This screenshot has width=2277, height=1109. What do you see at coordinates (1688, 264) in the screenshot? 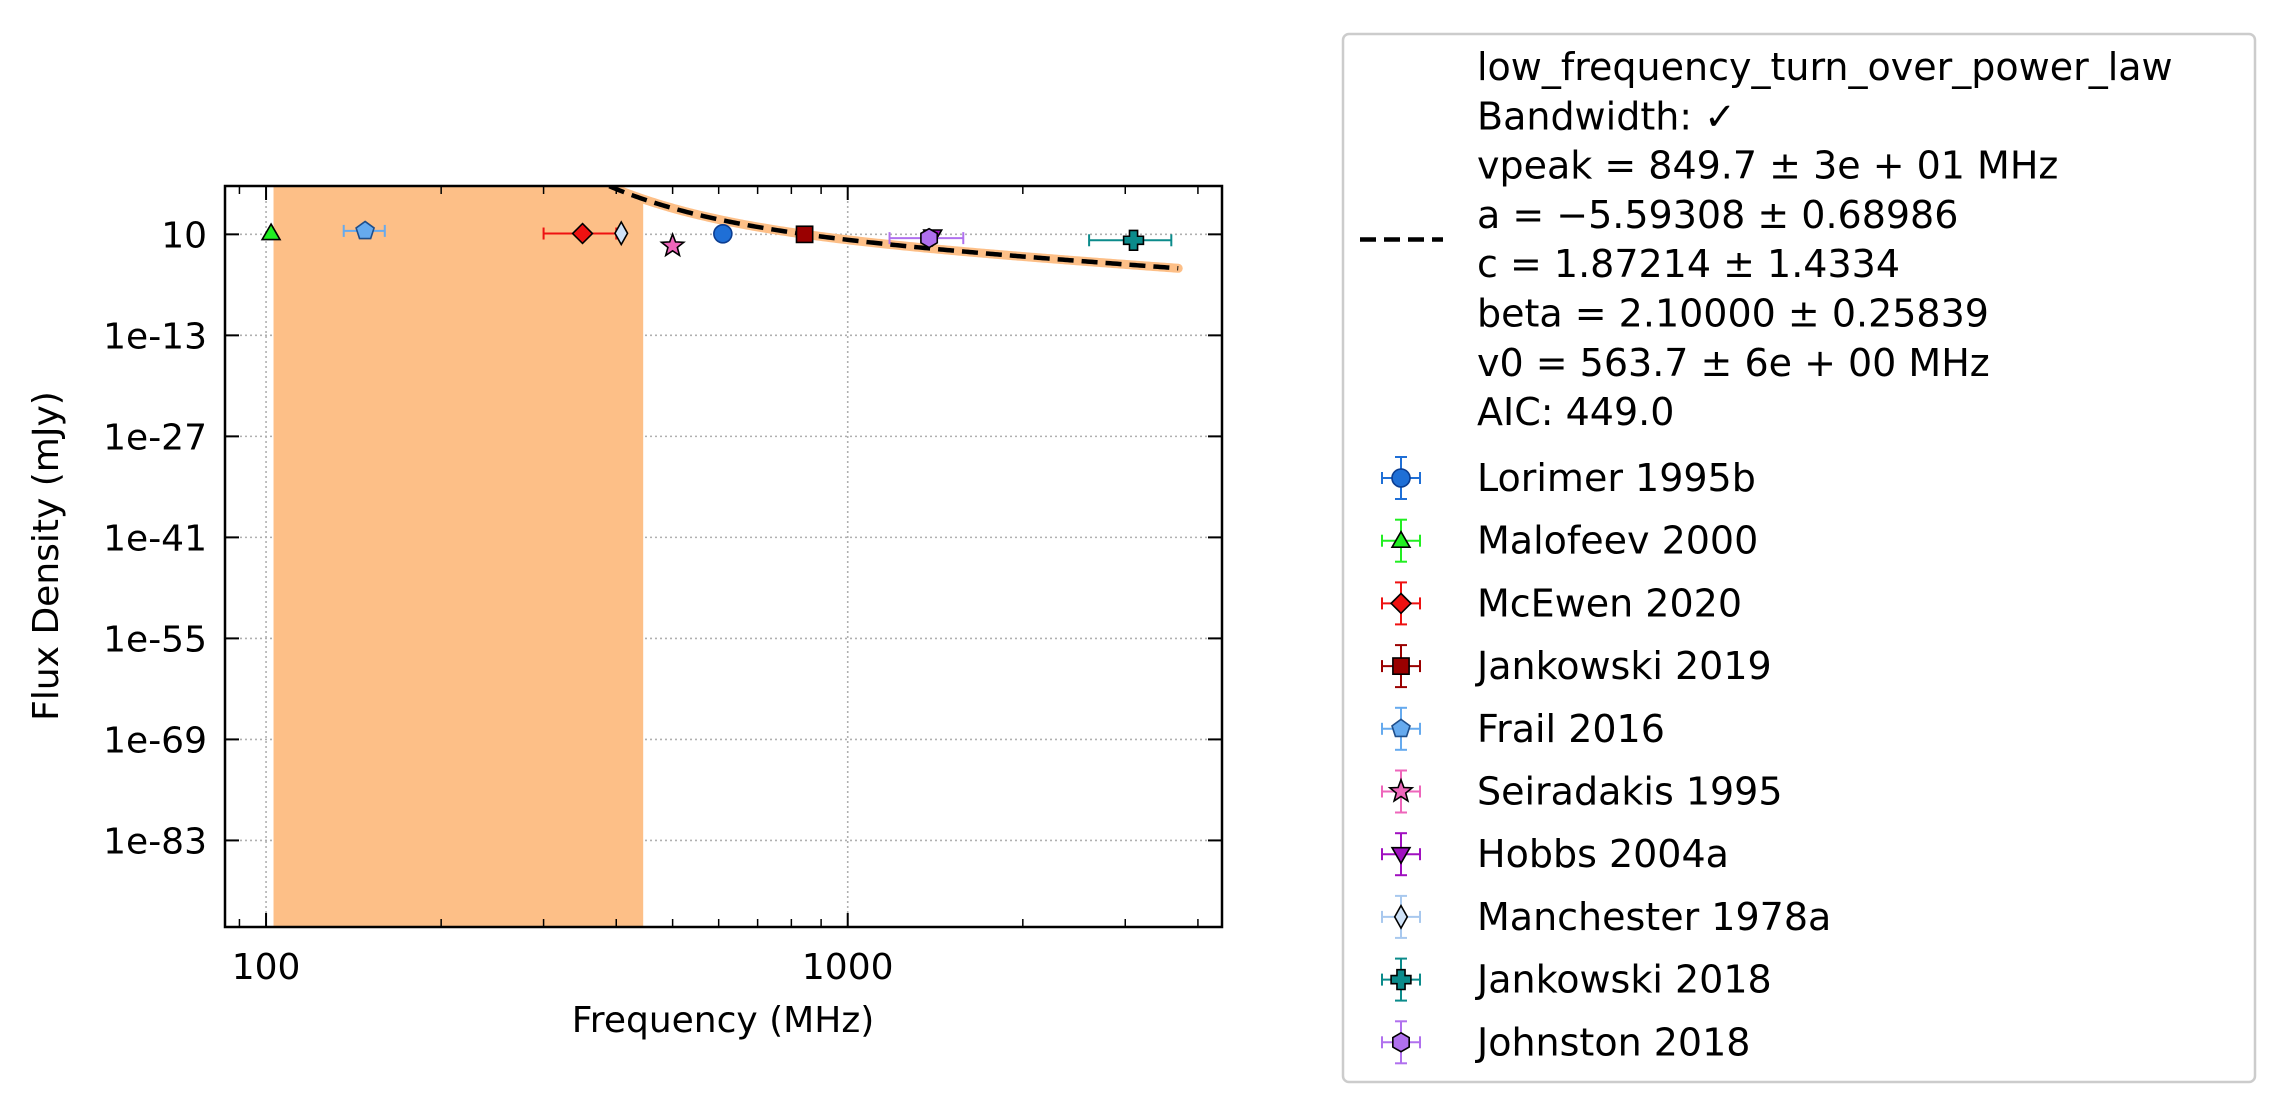
I see `legend-fit-line: c = 1.87214 ± 1.4334` at bounding box center [1688, 264].